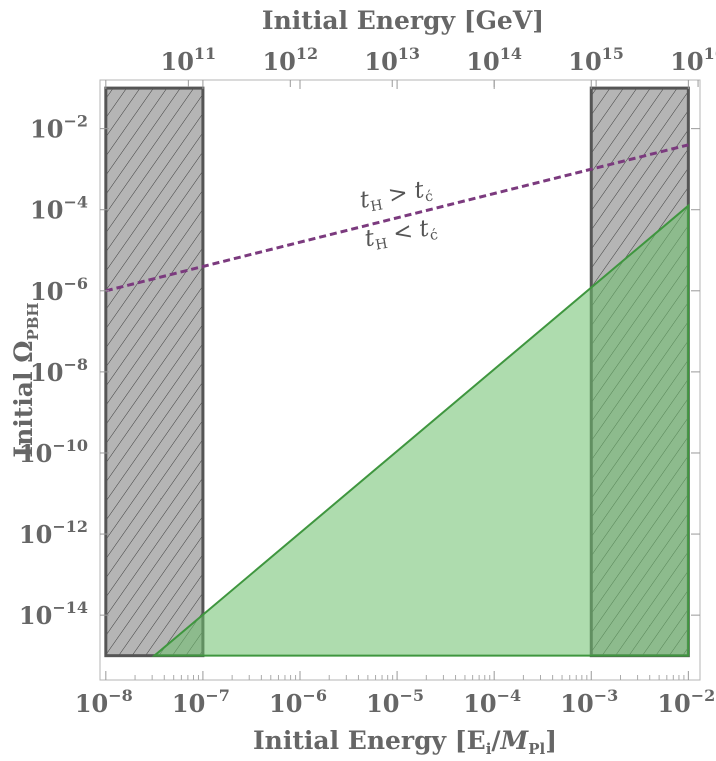 This screenshot has height=761, width=716. I want to click on x-tick-label: 10⁻⁸, so click(104, 702).